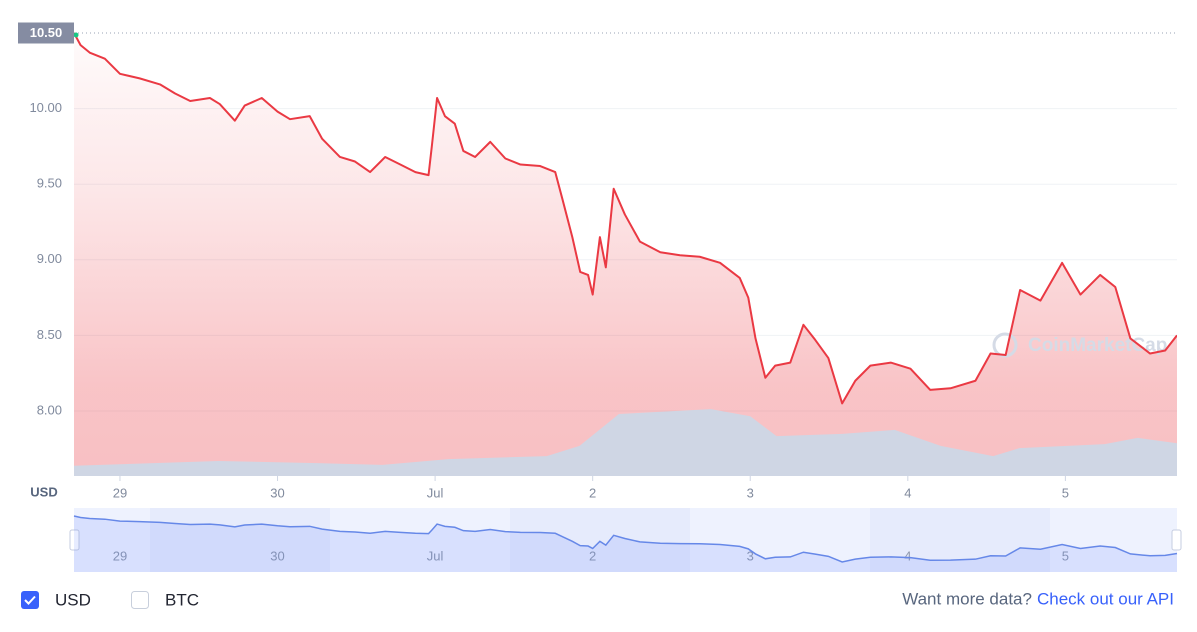 This screenshot has height=632, width=1197. I want to click on legend-label: USD, so click(73, 599).